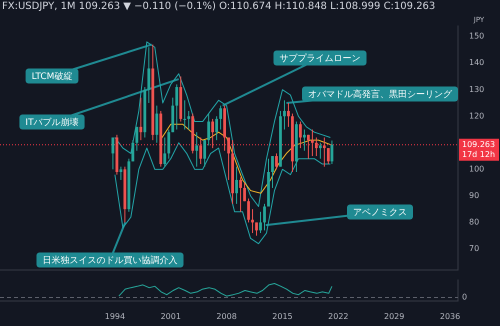  Describe the element at coordinates (450, 316) in the screenshot. I see `x-tick-label: 2036` at that location.